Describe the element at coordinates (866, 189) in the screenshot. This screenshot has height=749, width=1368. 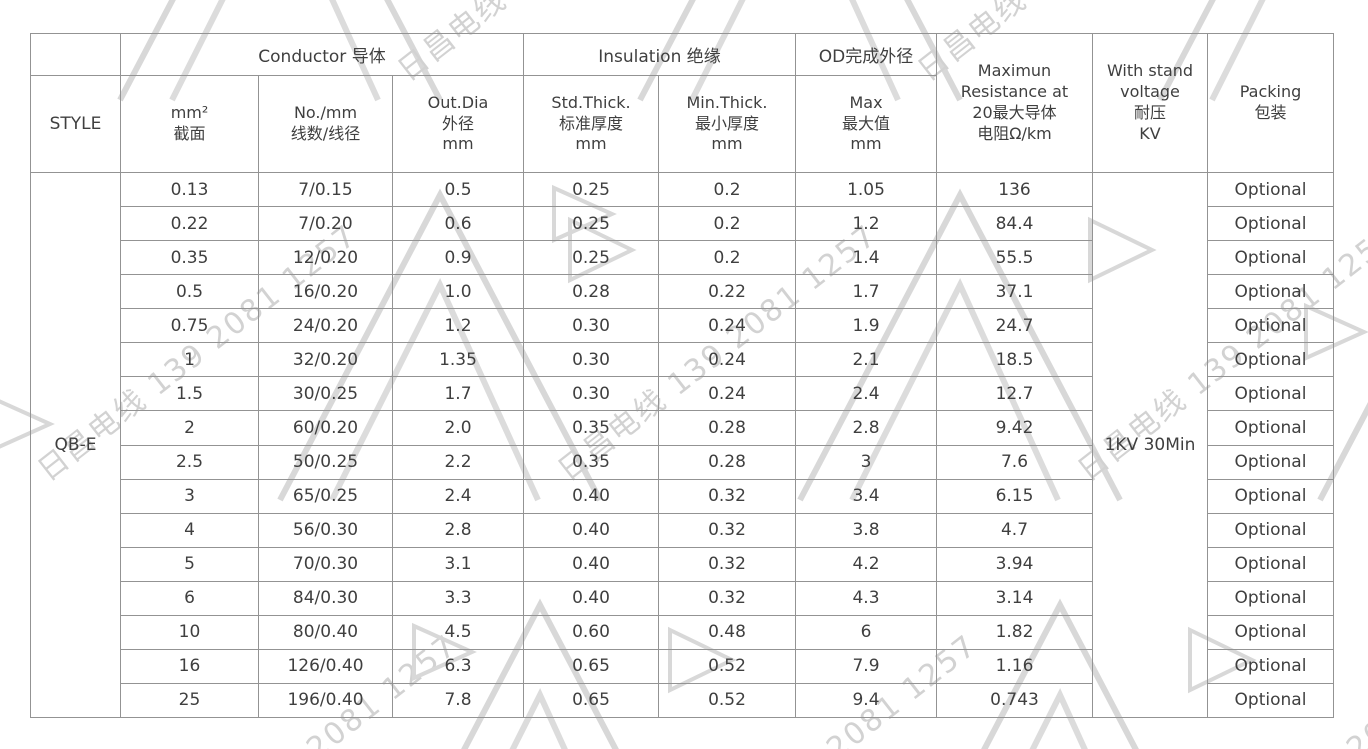
I see `cell-od-max: 1.05` at that location.